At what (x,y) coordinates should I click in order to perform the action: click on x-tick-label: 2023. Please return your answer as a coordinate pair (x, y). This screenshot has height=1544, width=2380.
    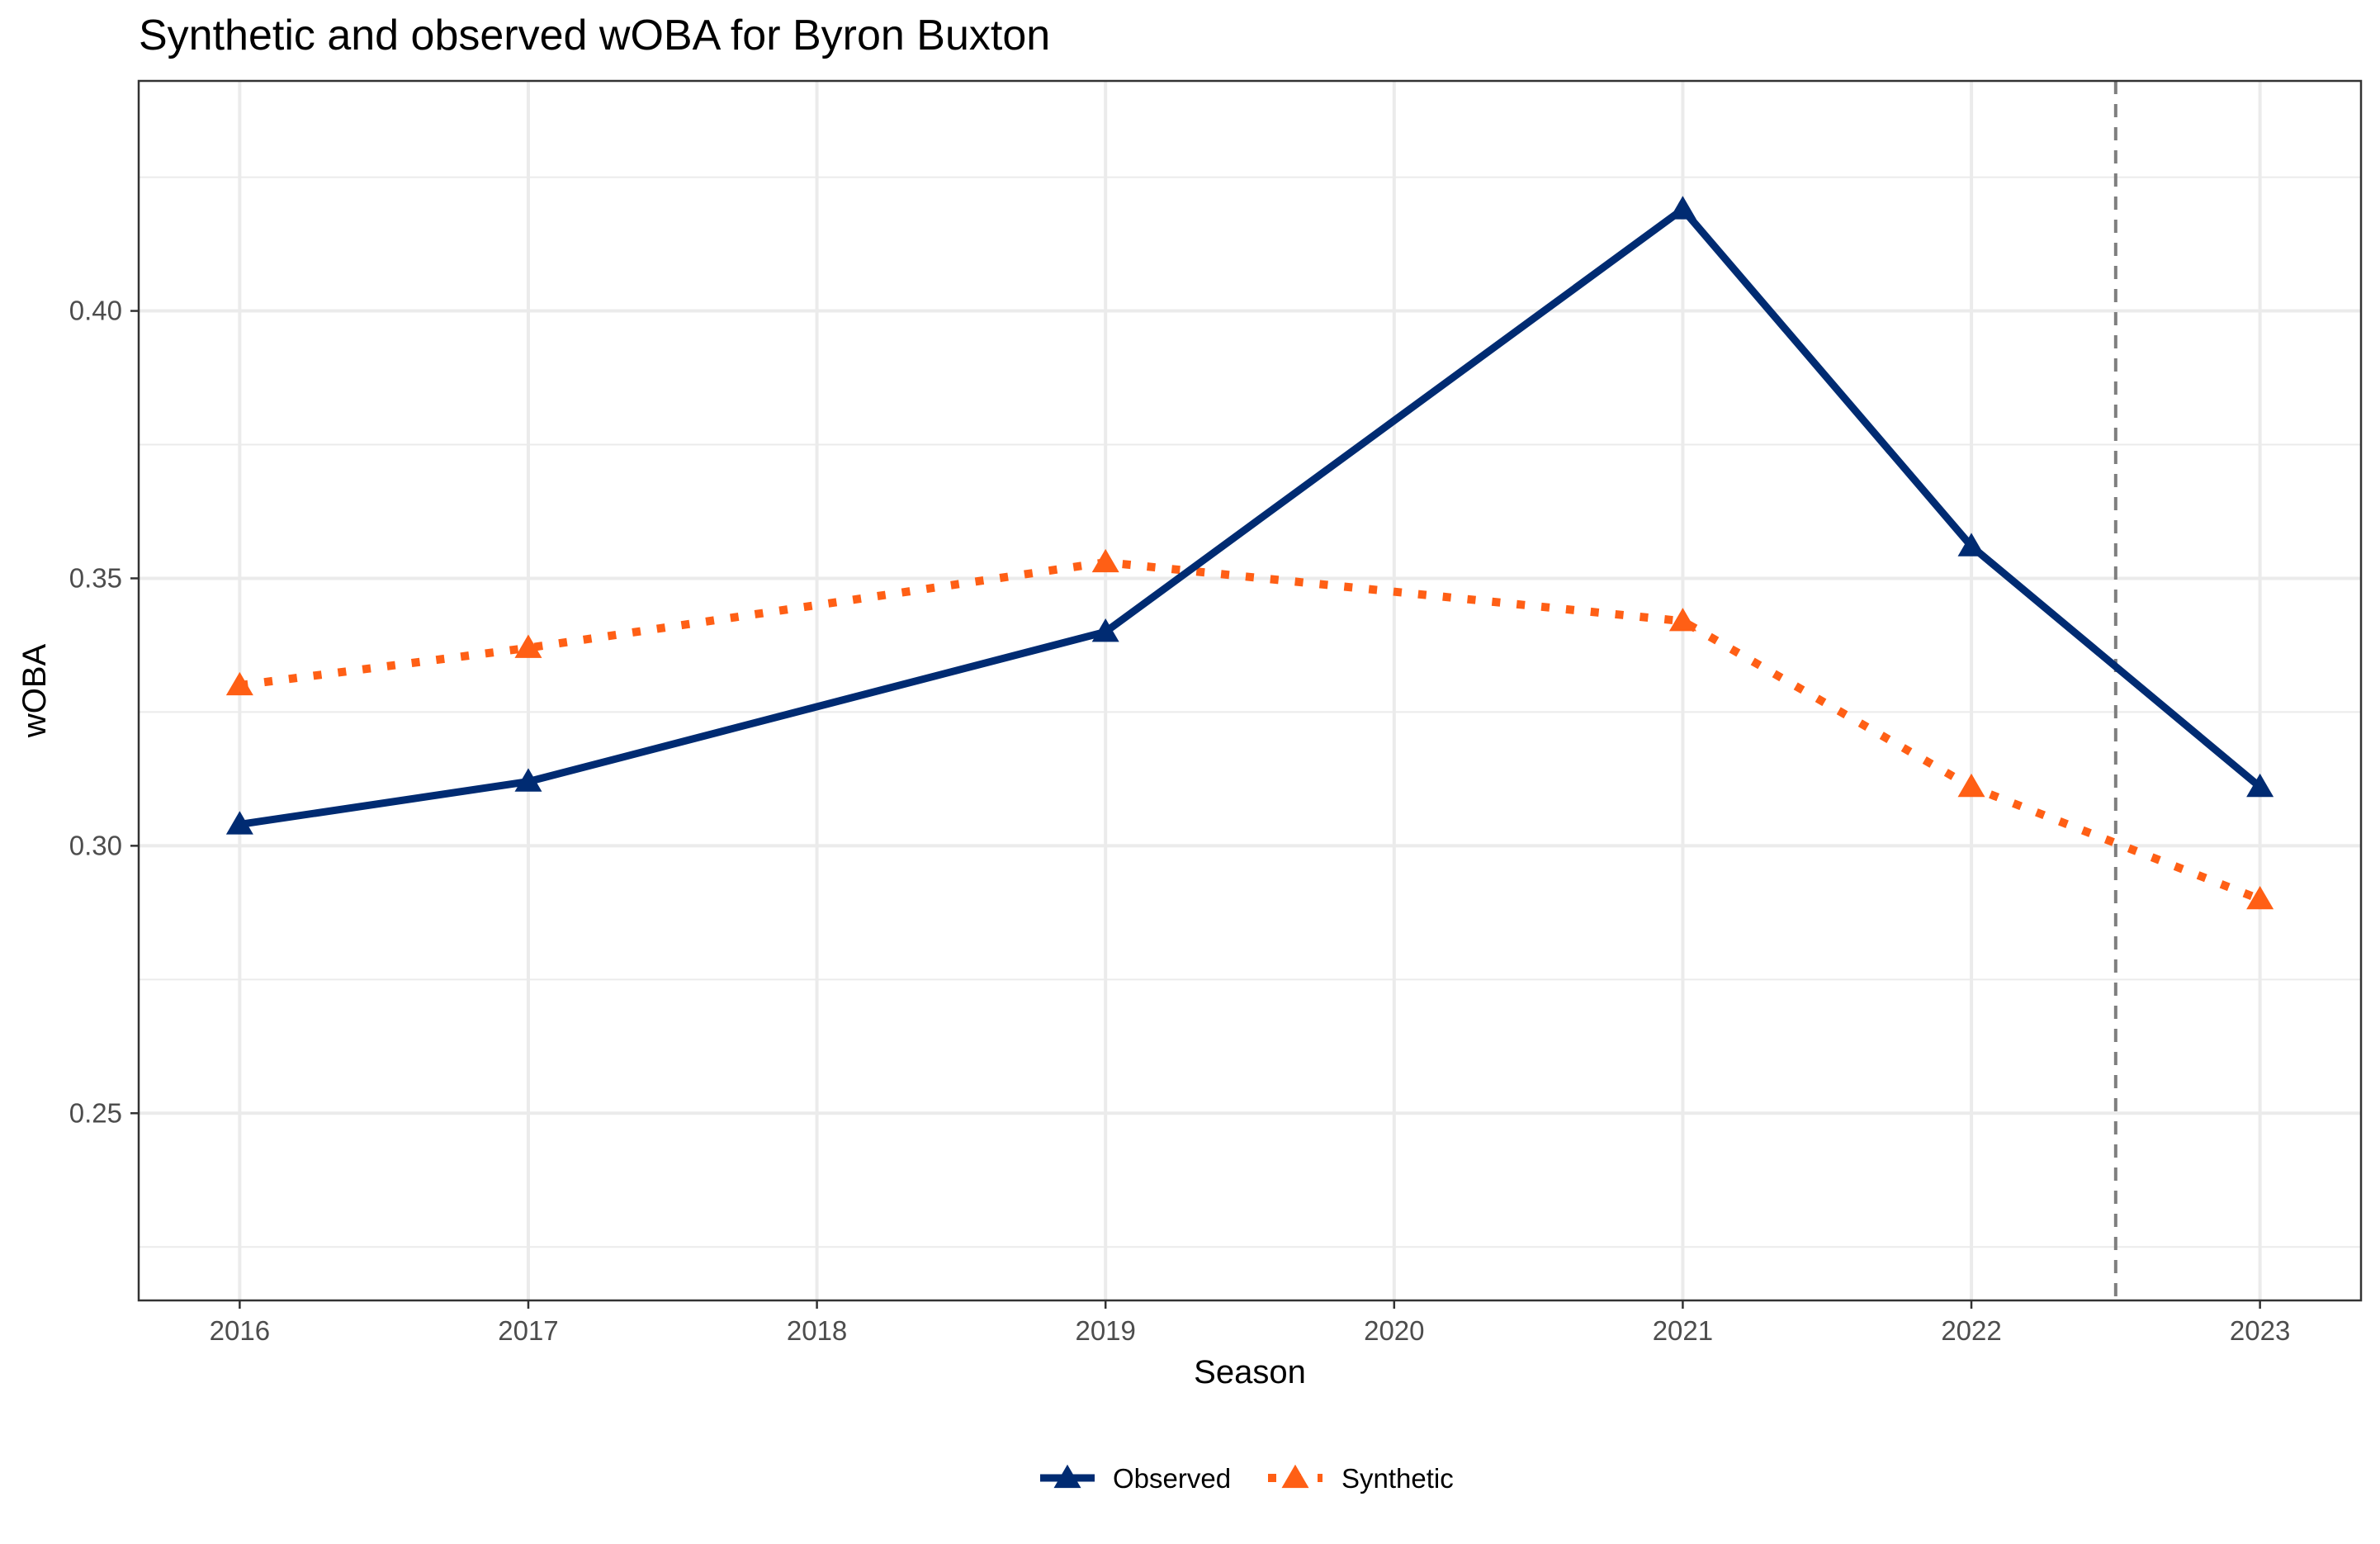
    Looking at the image, I should click on (2260, 1331).